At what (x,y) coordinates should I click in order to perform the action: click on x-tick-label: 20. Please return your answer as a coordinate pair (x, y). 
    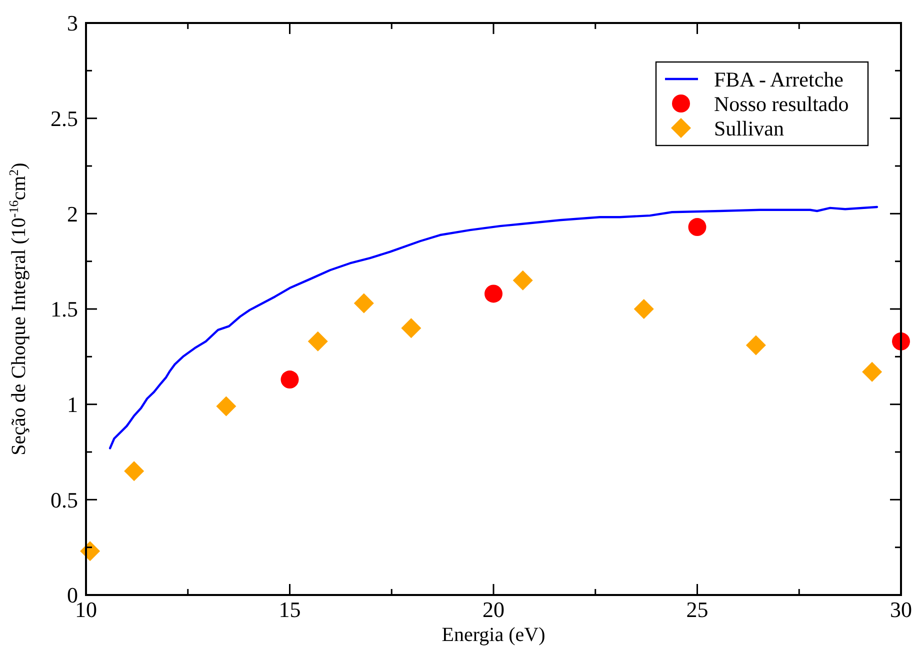
    Looking at the image, I should click on (493, 609).